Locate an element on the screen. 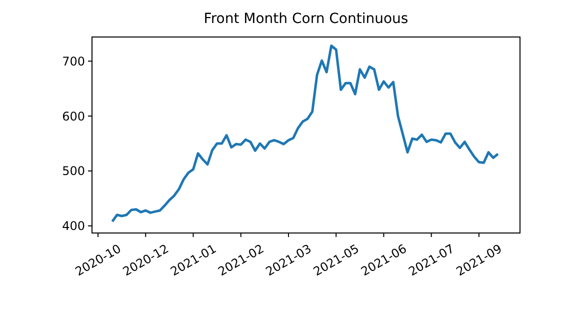  y-tick-label: 600 is located at coordinates (73, 116).